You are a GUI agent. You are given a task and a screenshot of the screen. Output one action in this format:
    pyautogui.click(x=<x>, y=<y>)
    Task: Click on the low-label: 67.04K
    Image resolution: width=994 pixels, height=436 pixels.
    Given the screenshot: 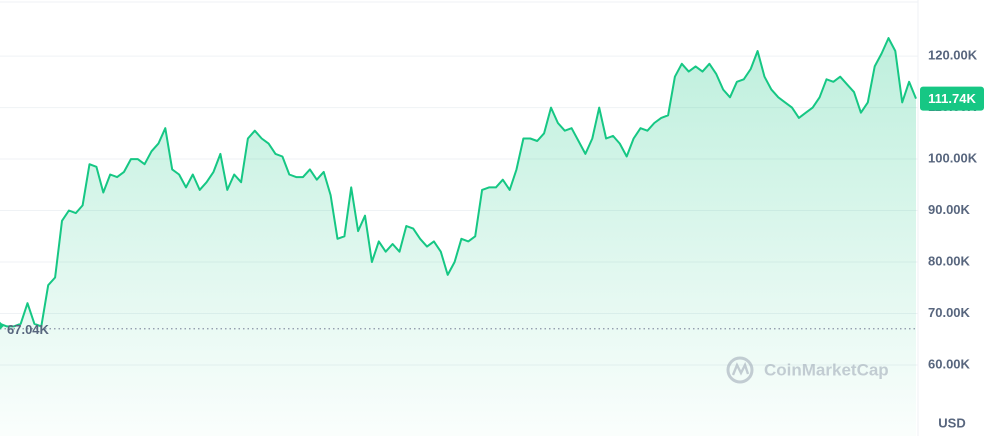 What is the action you would take?
    pyautogui.click(x=28, y=329)
    